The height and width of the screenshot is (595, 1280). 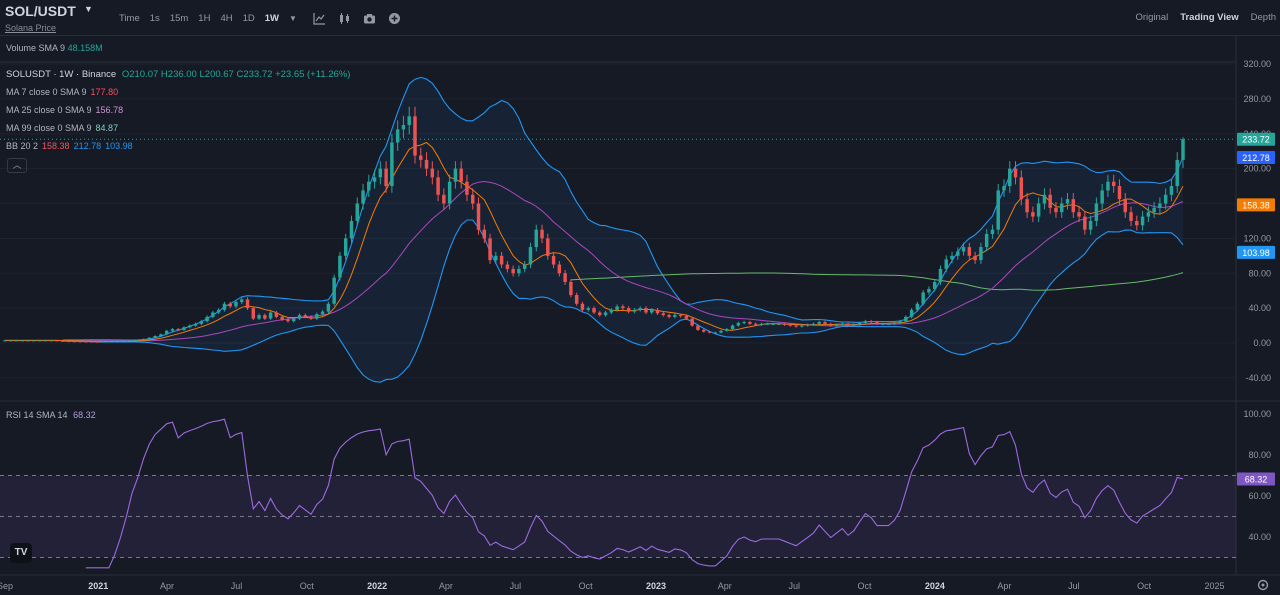 What do you see at coordinates (88, 9) in the screenshot?
I see `symbol-dropdown-icon: ▼` at bounding box center [88, 9].